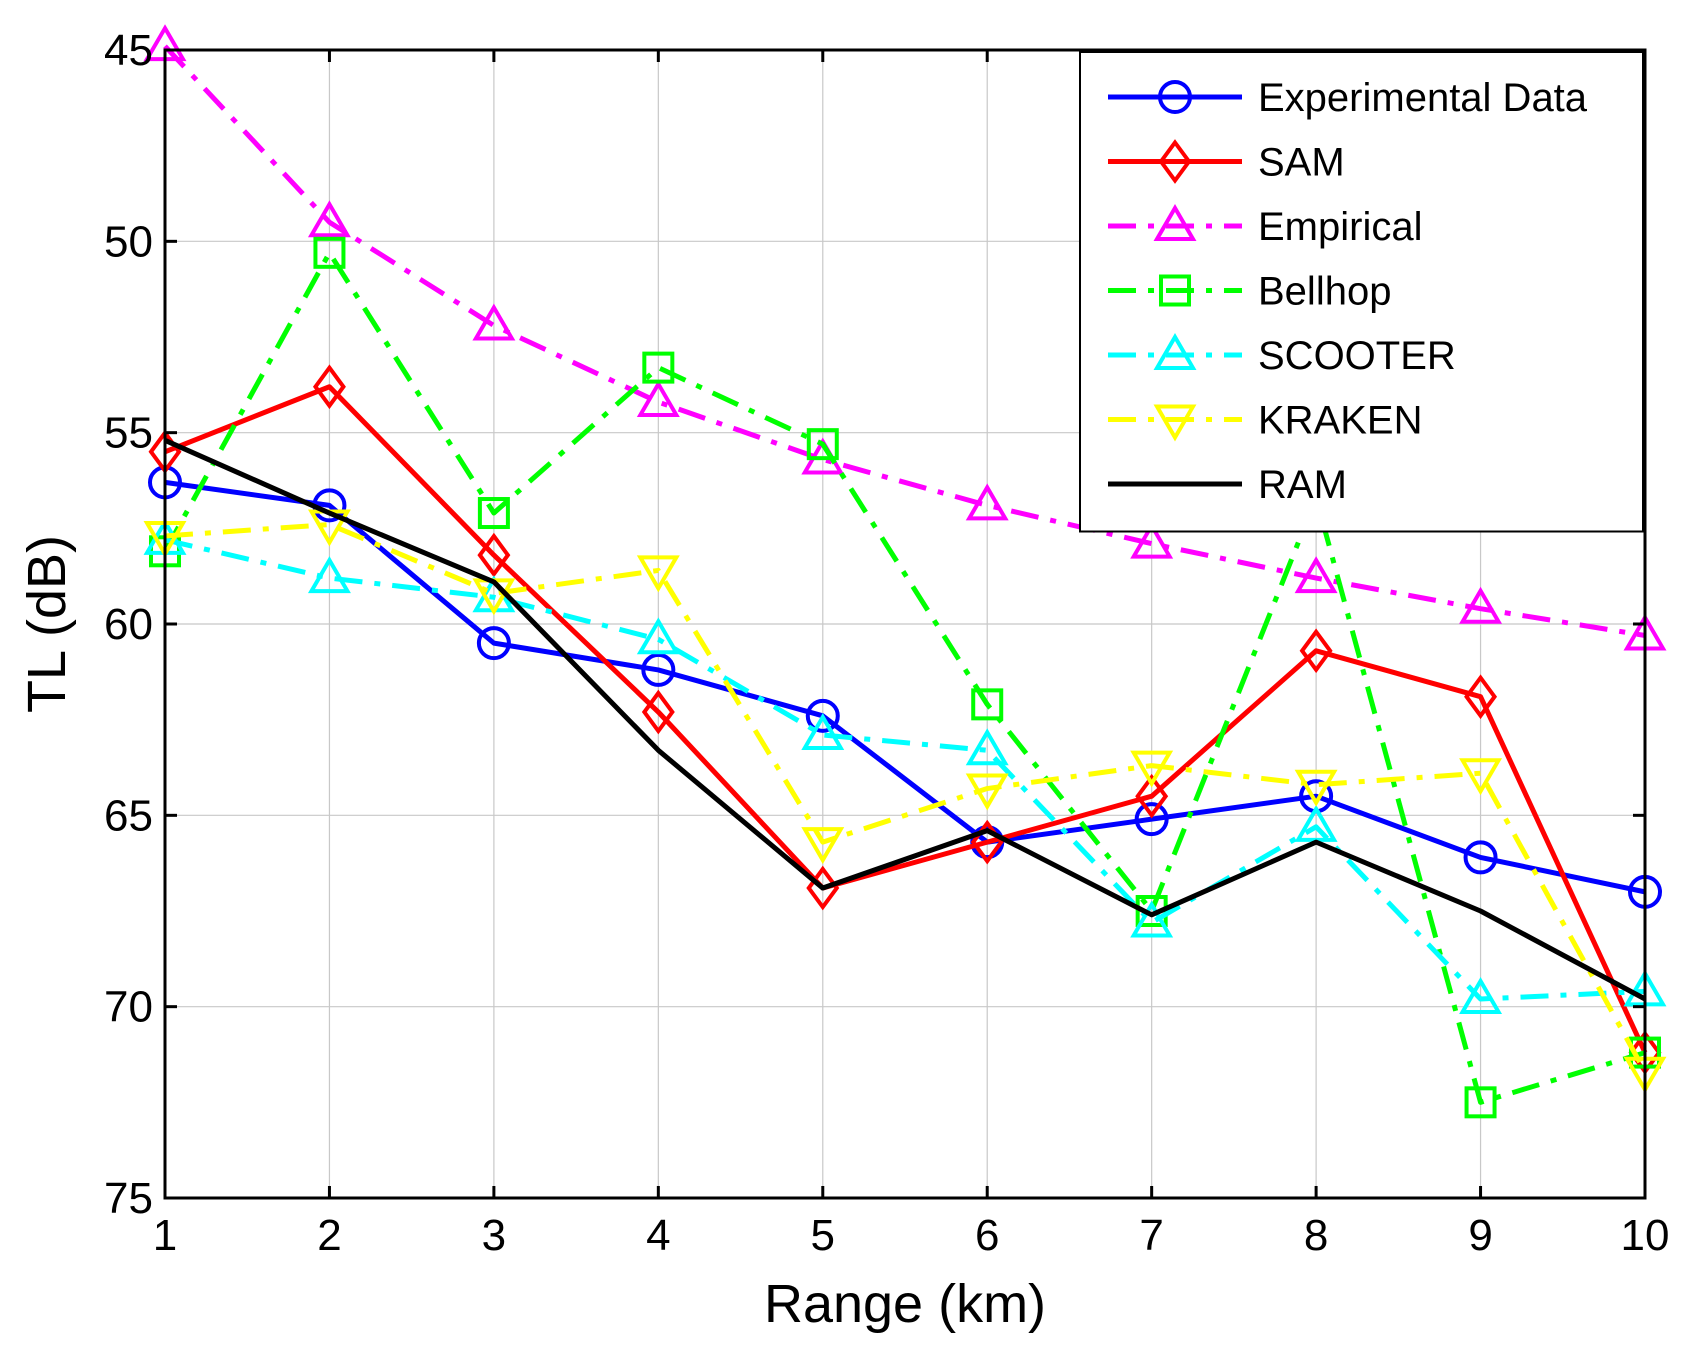 The width and height of the screenshot is (1683, 1352). I want to click on x-tick-label: 6, so click(987, 1235).